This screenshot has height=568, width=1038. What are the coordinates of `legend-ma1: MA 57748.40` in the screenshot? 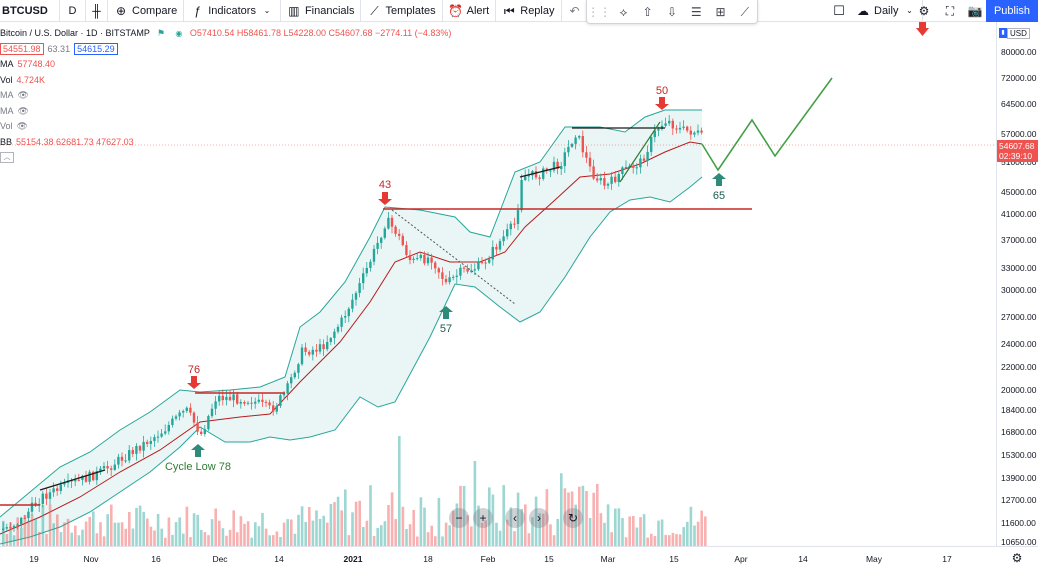 It's located at (225, 65).